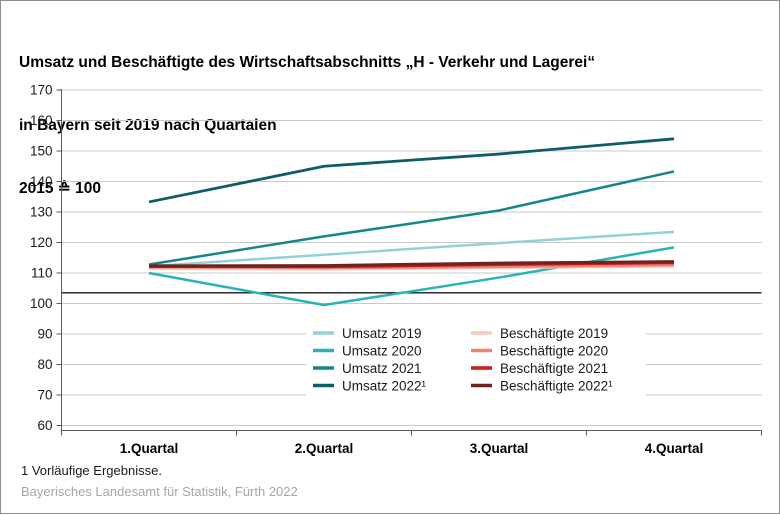 The width and height of the screenshot is (780, 515). I want to click on title-line-2: in Bayern seit 2019 nach Quartalen, so click(148, 125).